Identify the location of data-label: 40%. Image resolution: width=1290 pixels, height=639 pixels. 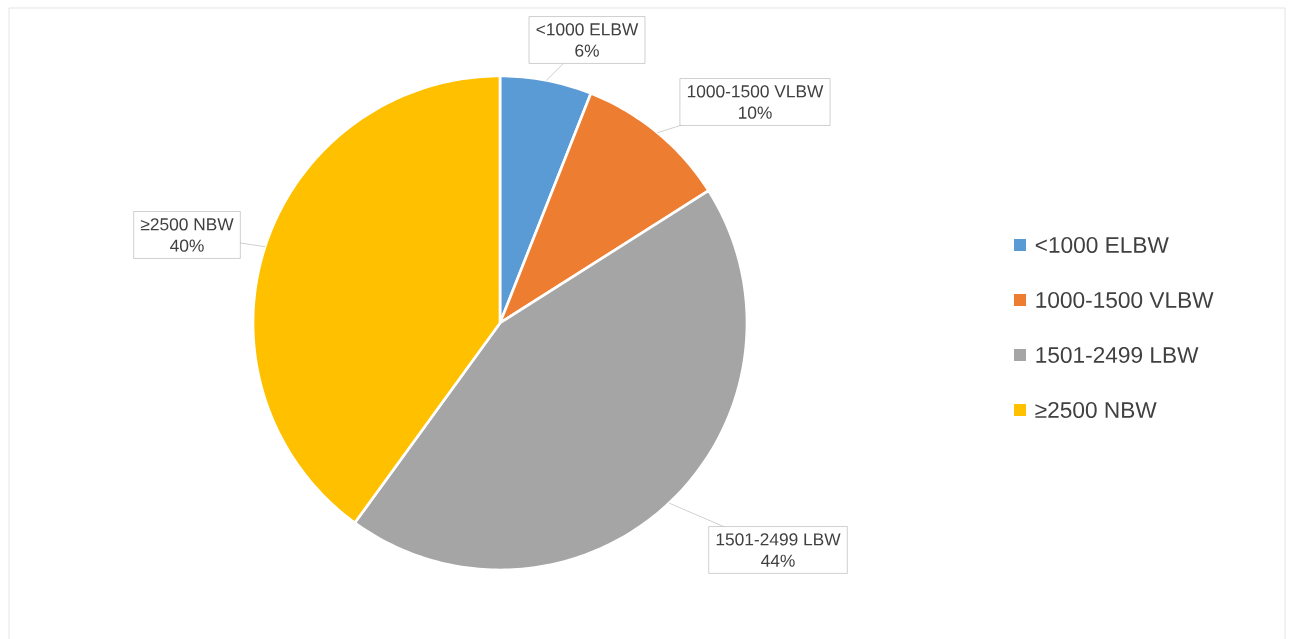
(187, 245).